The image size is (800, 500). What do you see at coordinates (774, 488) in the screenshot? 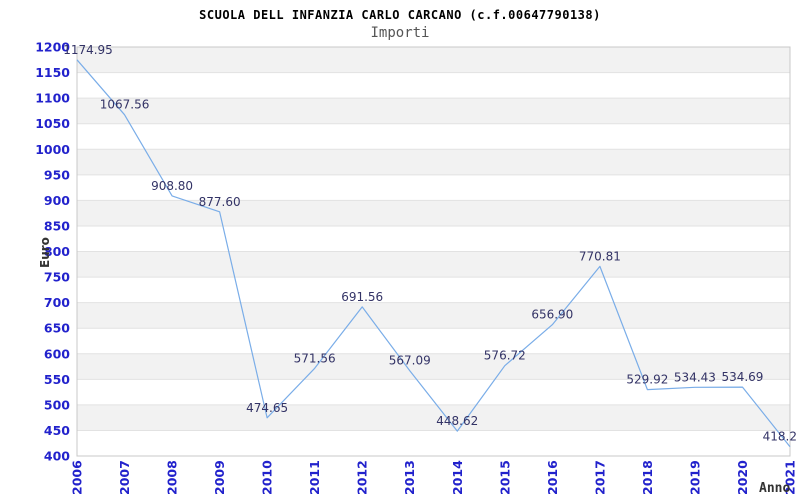
I see `x-axis-title: Anno` at bounding box center [774, 488].